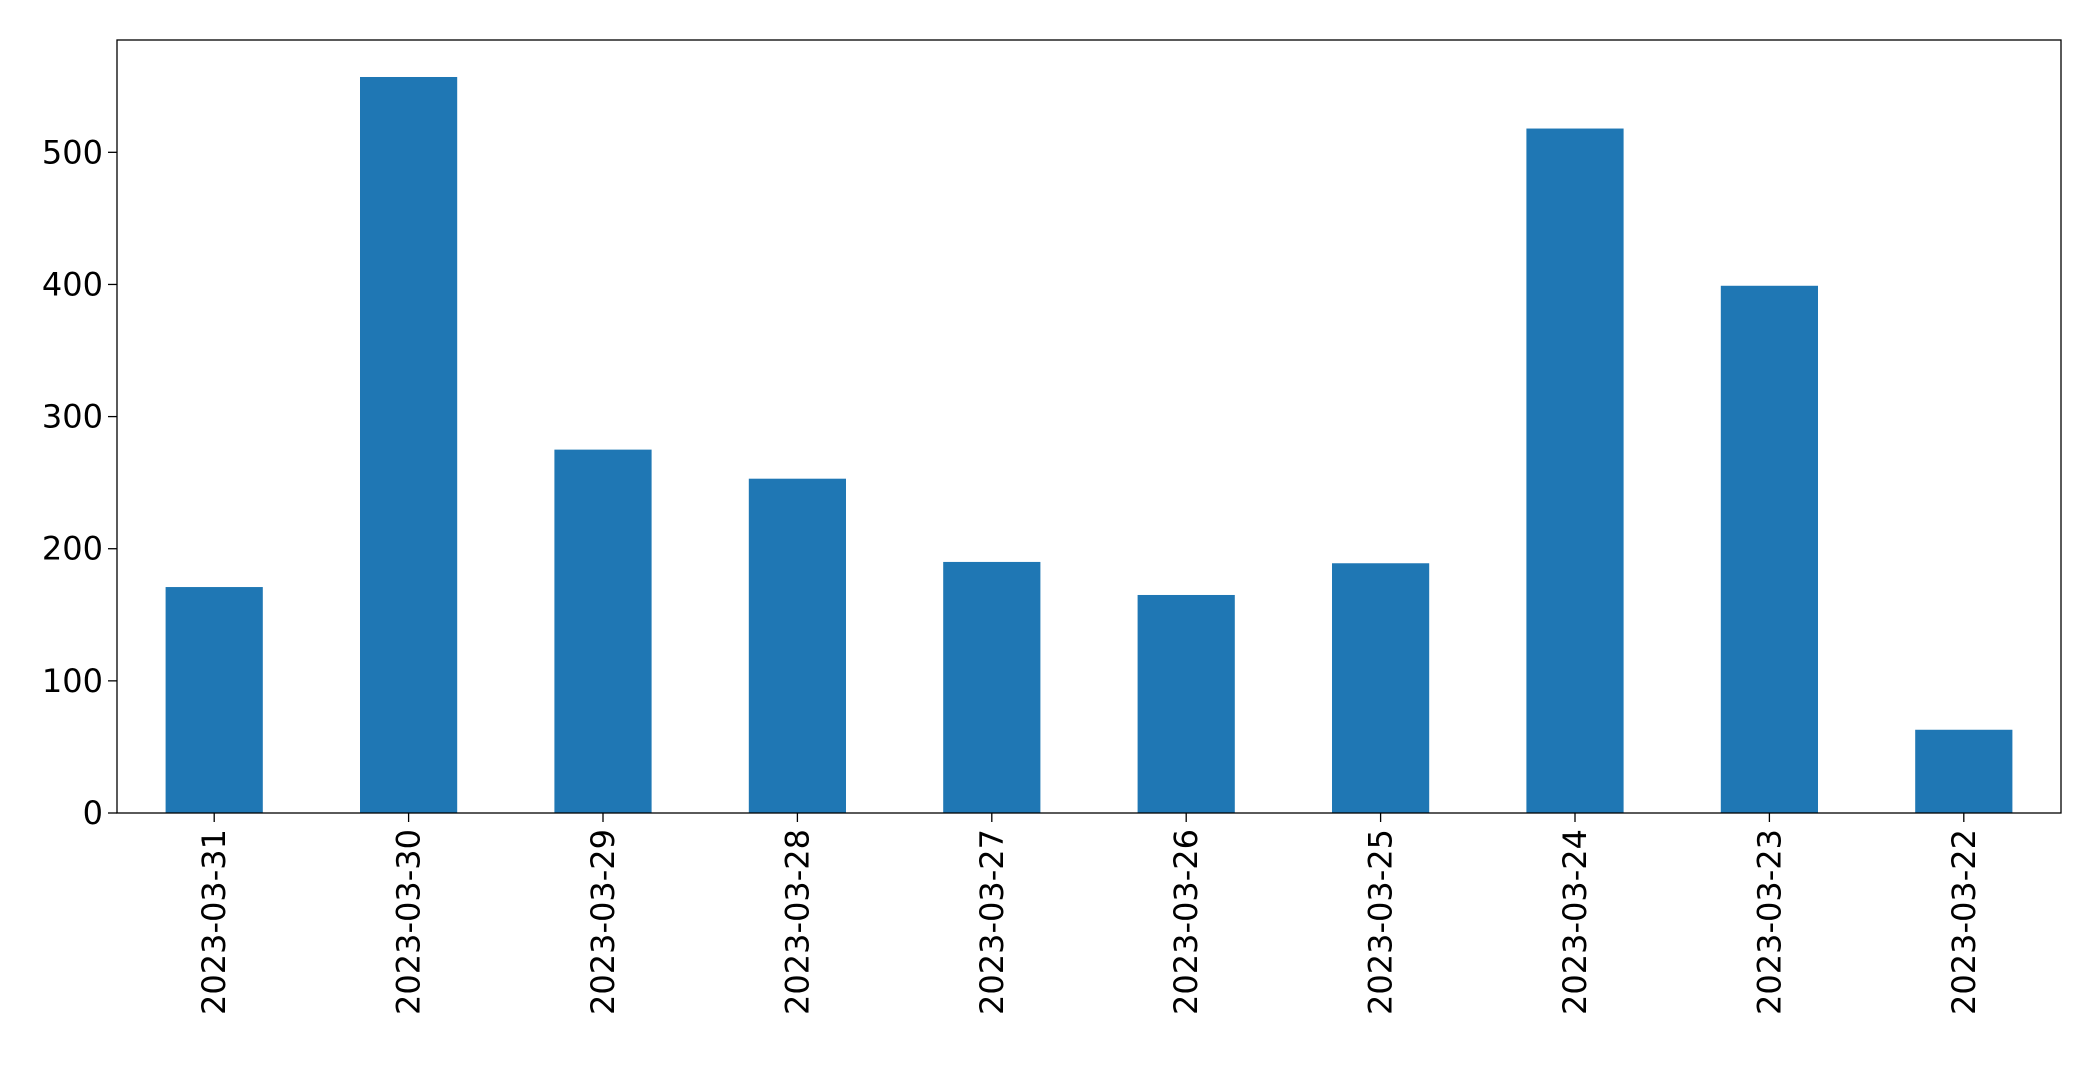 The height and width of the screenshot is (1065, 2093). What do you see at coordinates (1964, 922) in the screenshot?
I see `x-tick-label: 2023-03-22` at bounding box center [1964, 922].